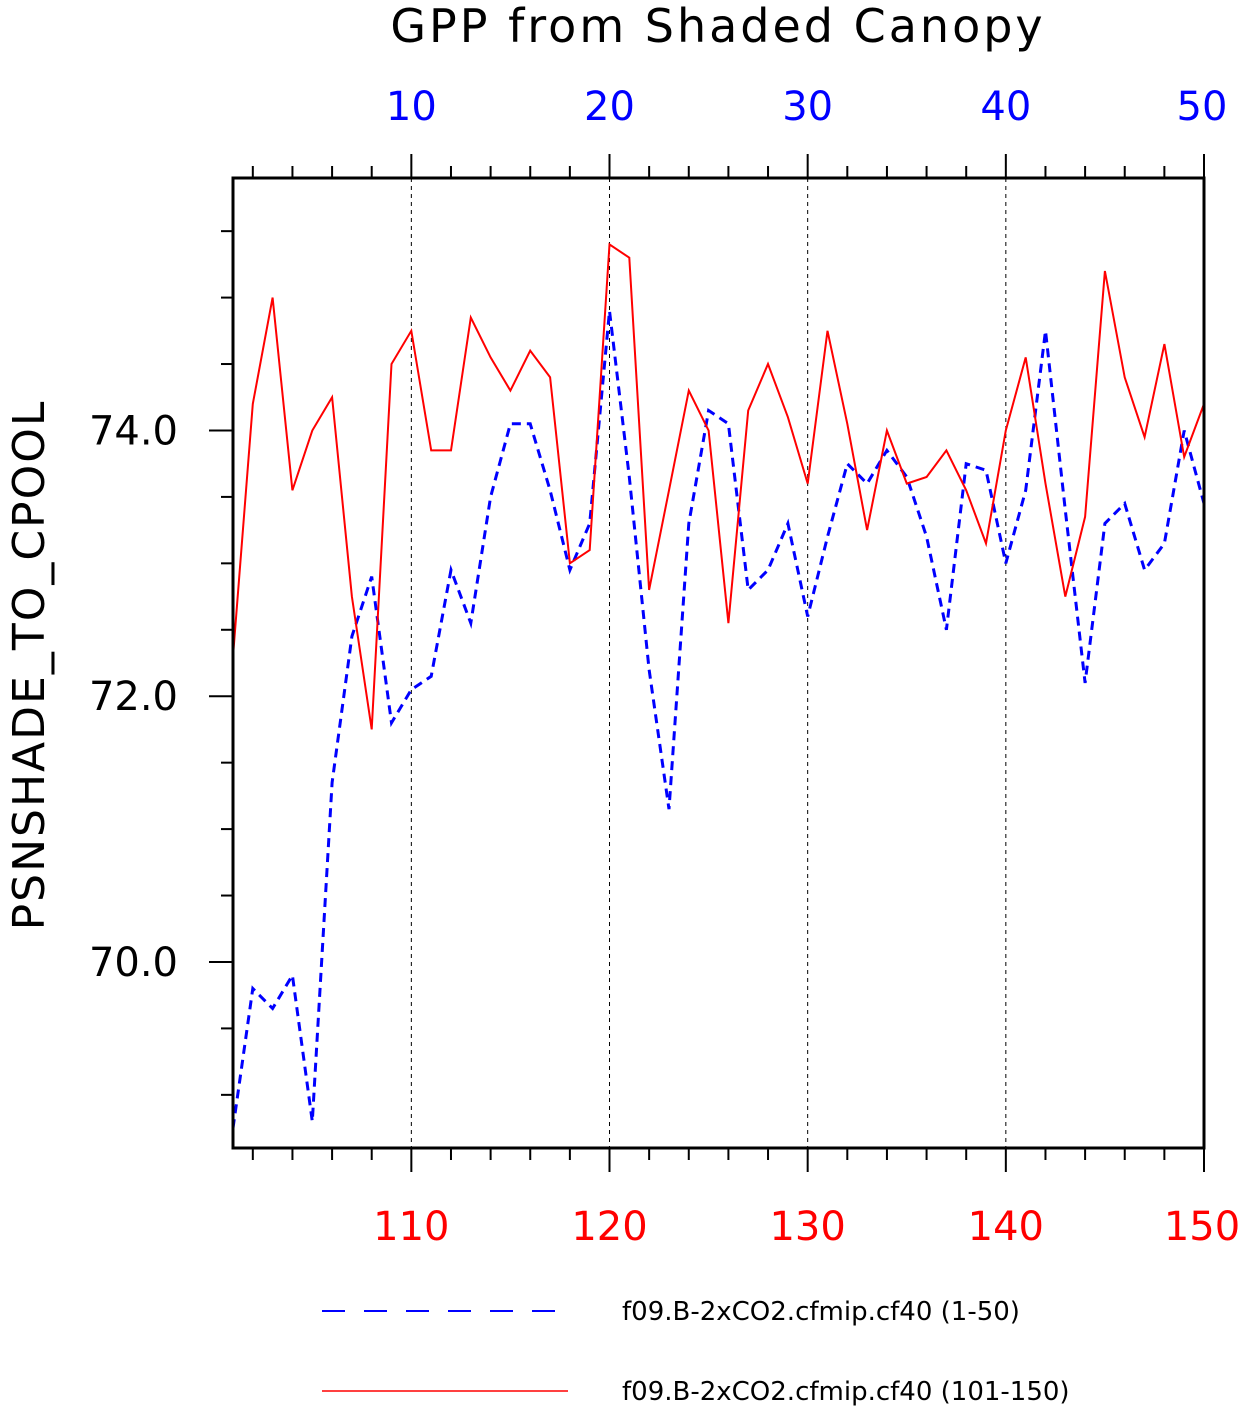 This screenshot has height=1412, width=1246. What do you see at coordinates (1005, 107) in the screenshot?
I see `top-axis-tick-label: 40` at bounding box center [1005, 107].